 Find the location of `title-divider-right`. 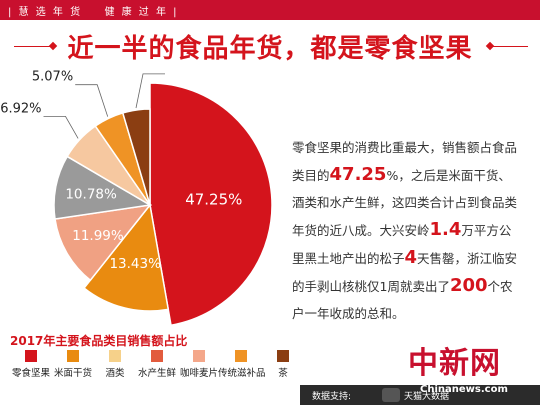

title-divider-right is located at coordinates (510, 46).